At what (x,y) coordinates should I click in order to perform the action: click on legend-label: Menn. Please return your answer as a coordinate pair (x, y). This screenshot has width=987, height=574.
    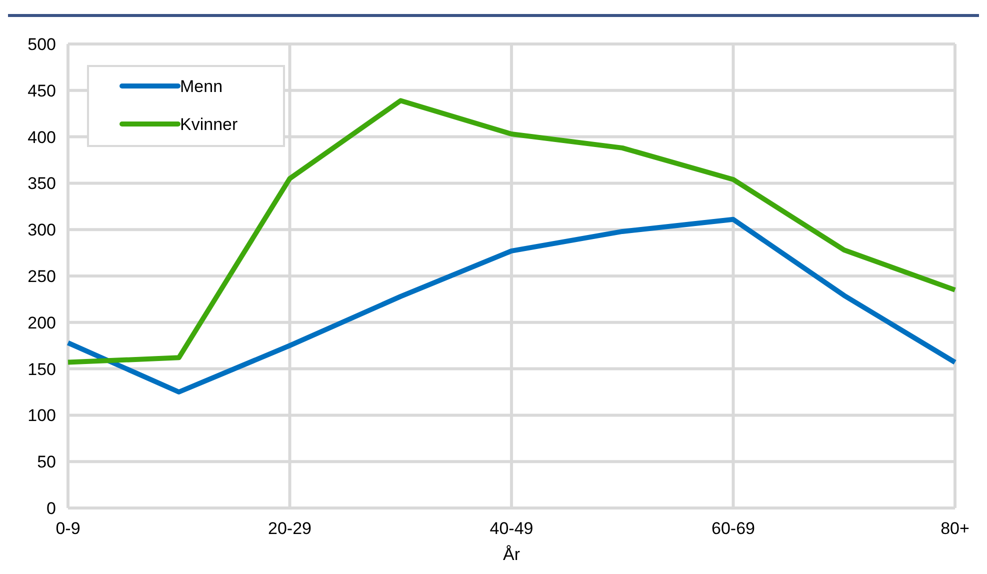
    Looking at the image, I should click on (201, 86).